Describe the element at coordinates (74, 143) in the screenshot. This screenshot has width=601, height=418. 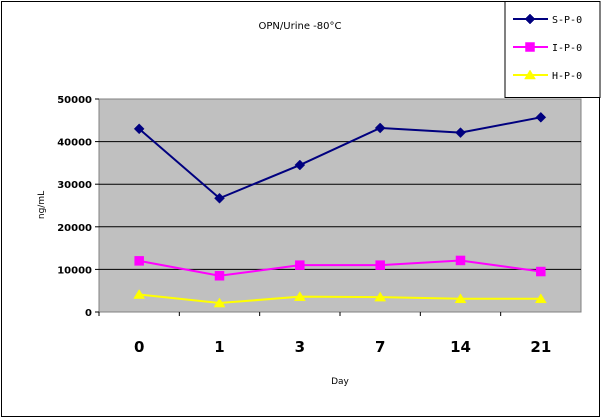
I see `y-tick-label: 40000` at that location.